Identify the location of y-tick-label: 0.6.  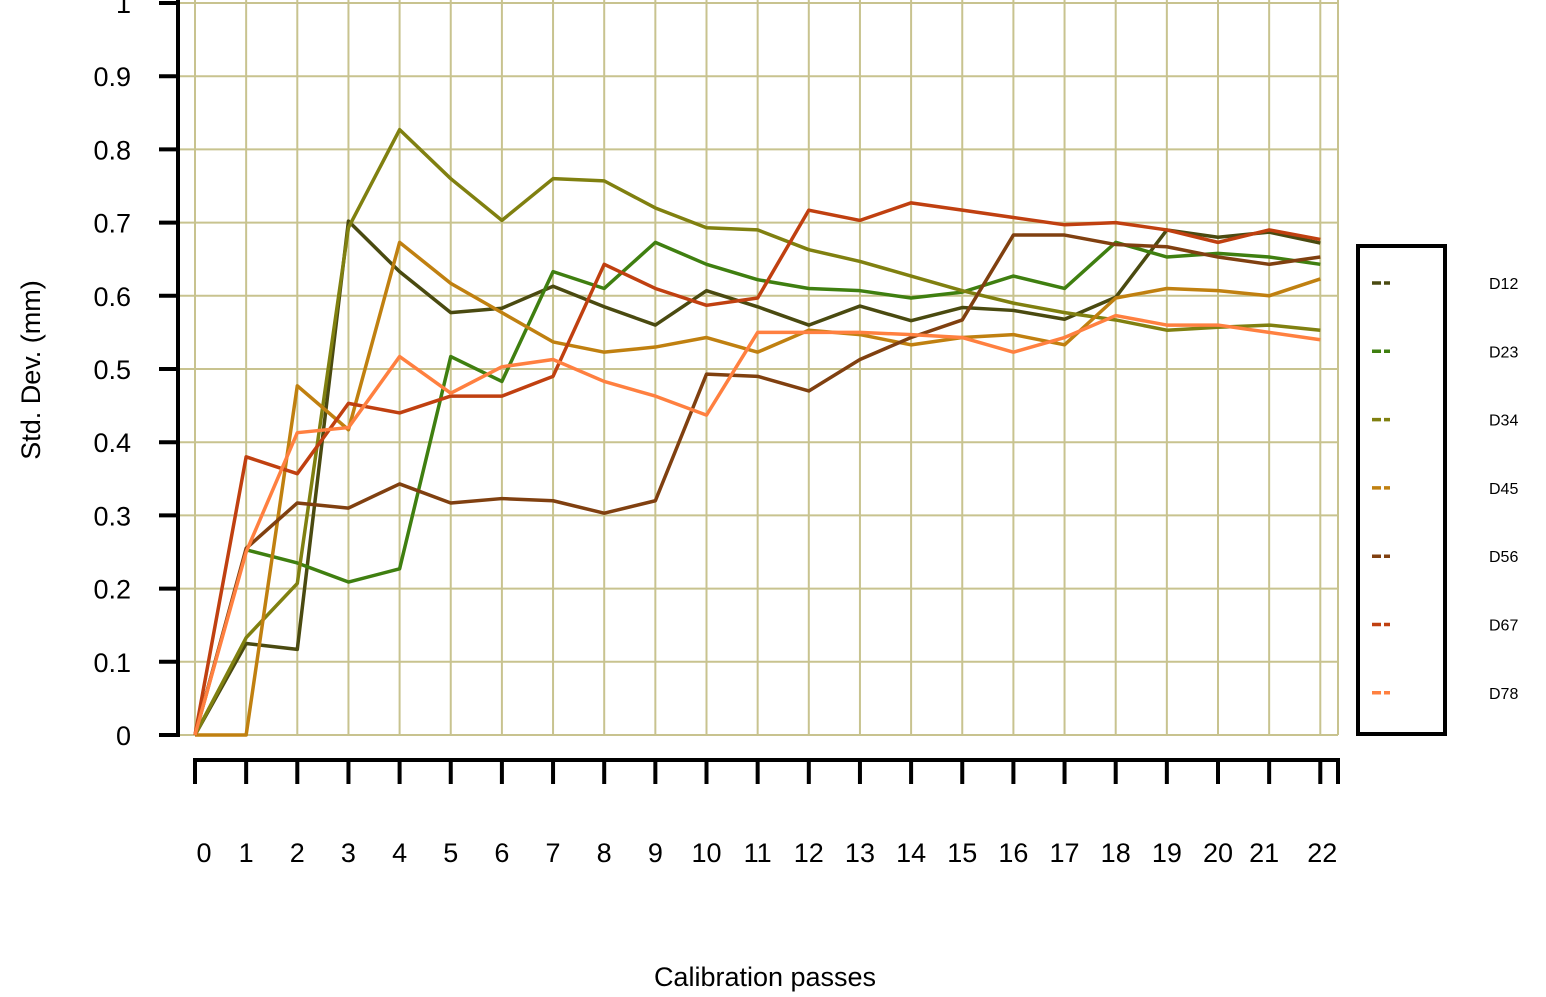
(112, 297).